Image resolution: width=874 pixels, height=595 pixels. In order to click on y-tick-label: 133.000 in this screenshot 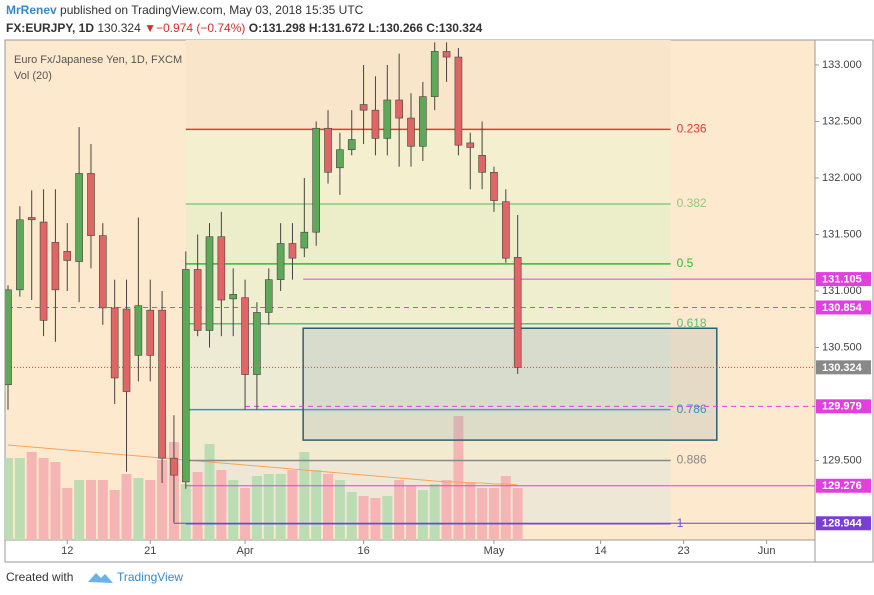, I will do `click(842, 65)`.